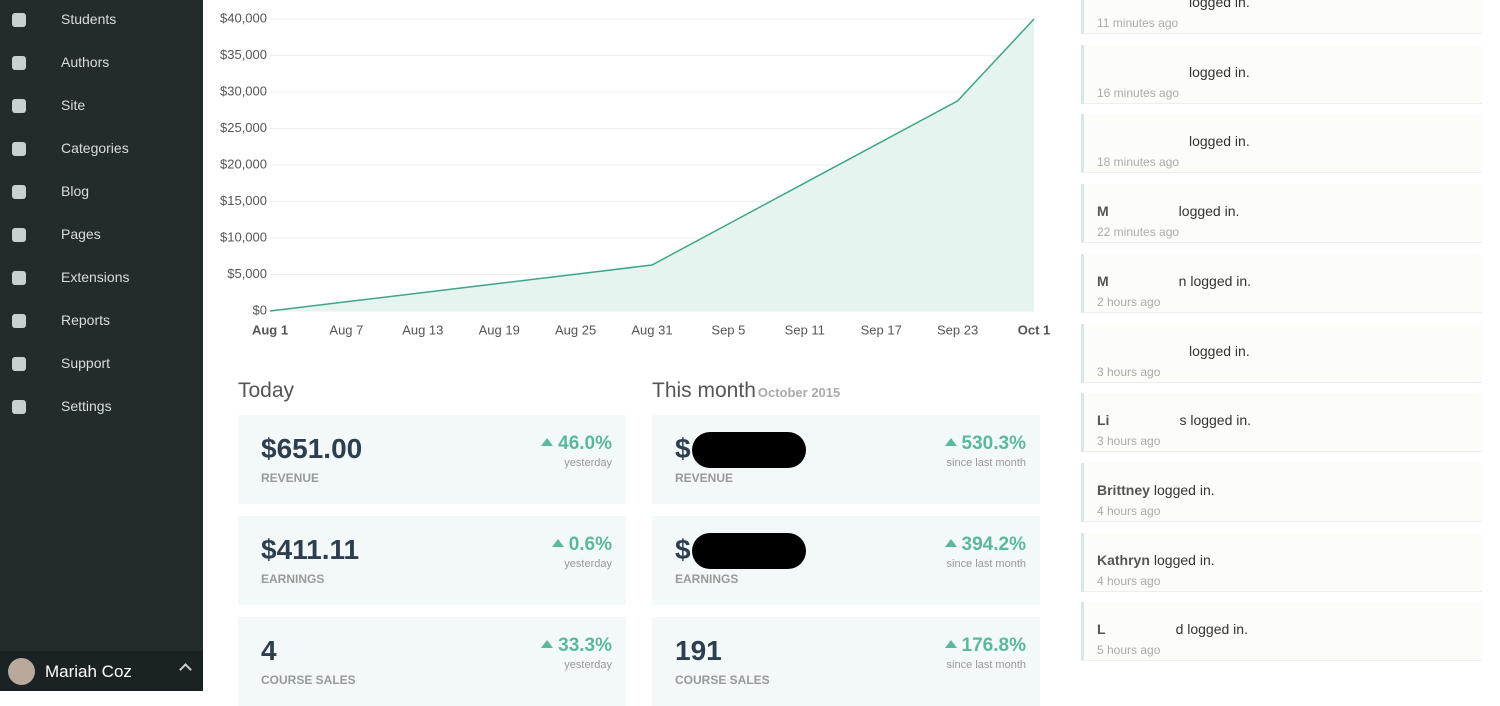  Describe the element at coordinates (1138, 23) in the screenshot. I see `feed-time: 11 minutes ago` at that location.